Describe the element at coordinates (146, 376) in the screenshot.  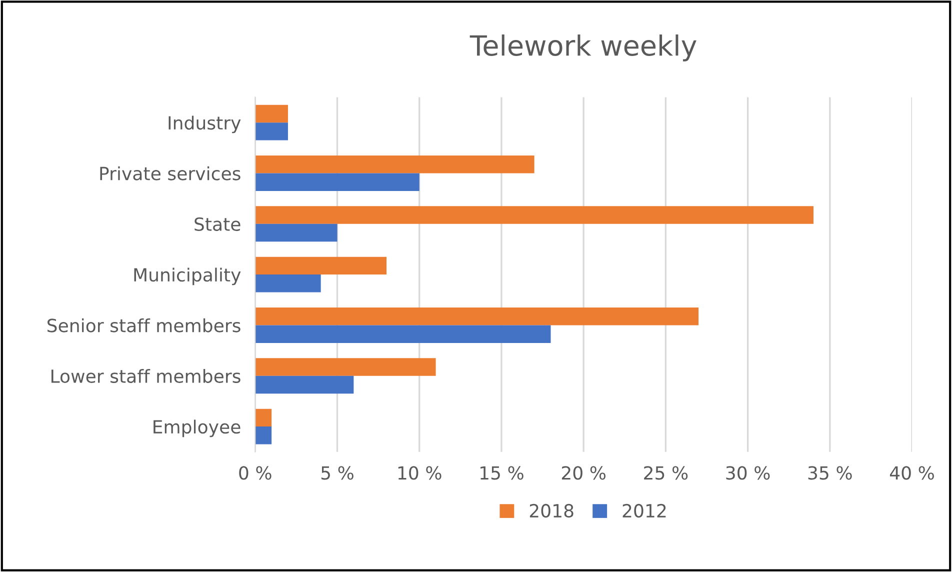
I see `y-tick-label: Lower staff members` at that location.